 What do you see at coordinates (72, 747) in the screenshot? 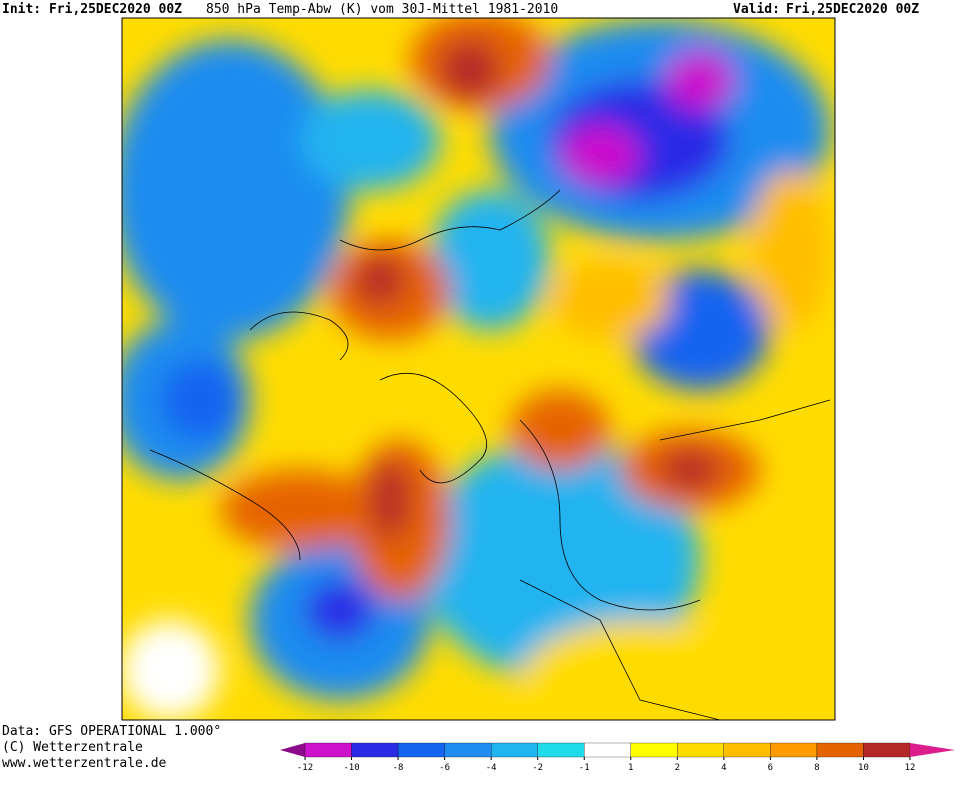
I see `footer-line: (C) Wetterzentrale` at bounding box center [72, 747].